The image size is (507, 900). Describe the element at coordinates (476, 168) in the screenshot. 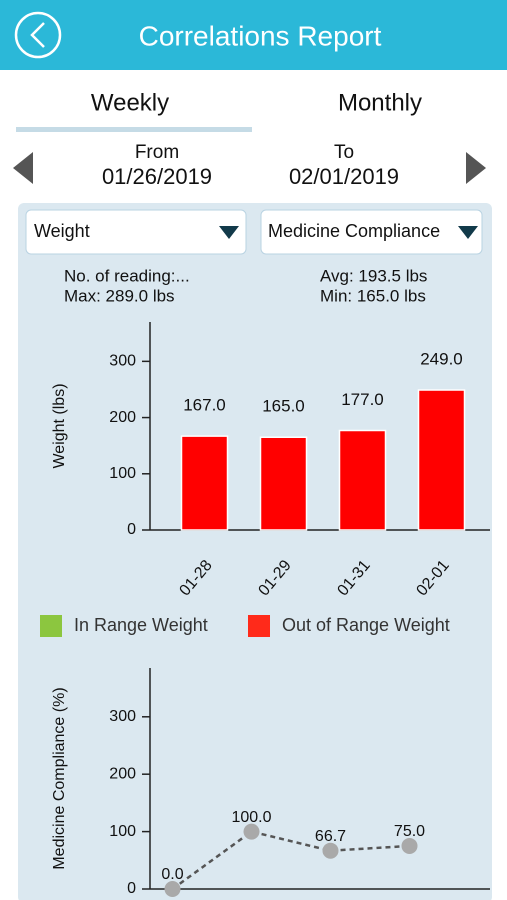

I see `next-arrow` at that location.